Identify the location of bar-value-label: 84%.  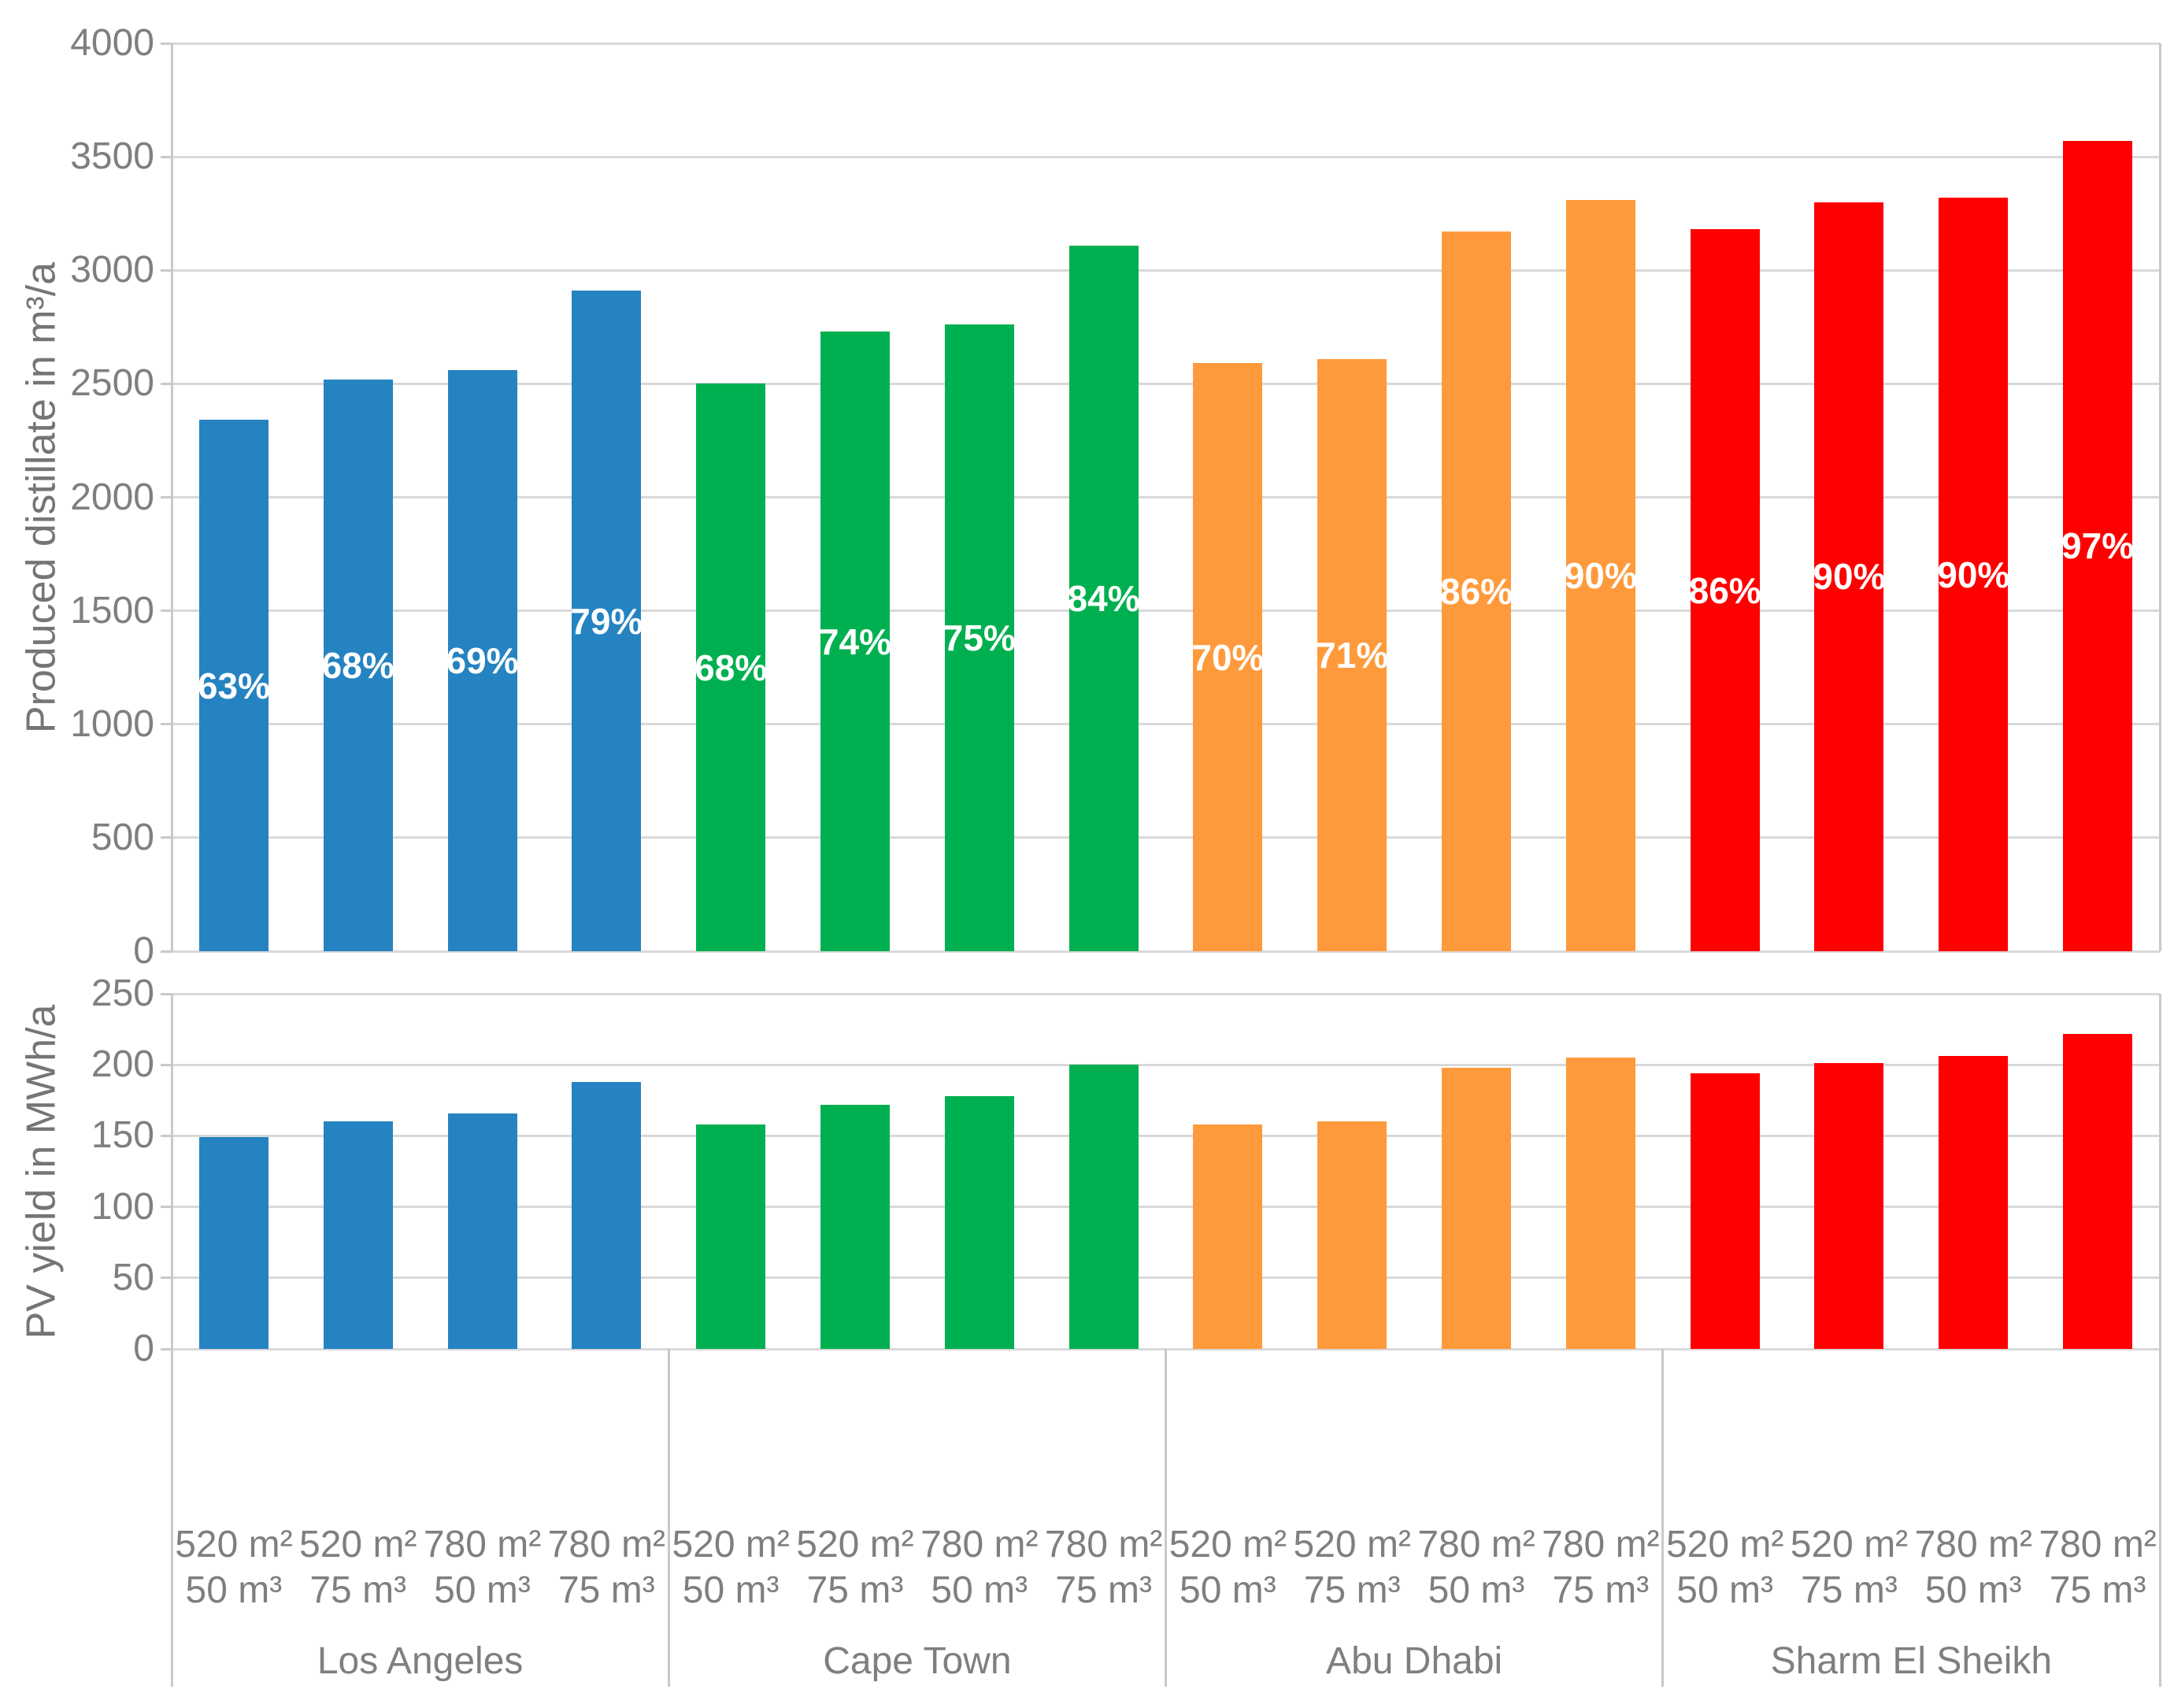
(1103, 598).